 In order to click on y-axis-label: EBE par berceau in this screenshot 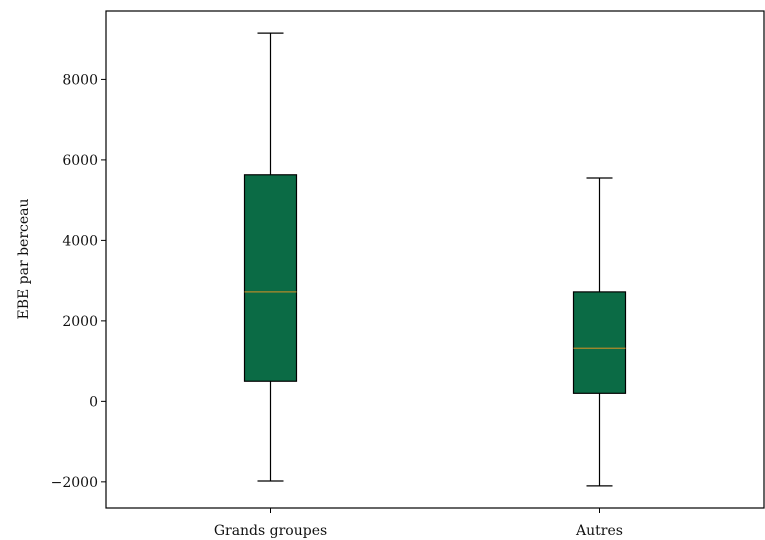, I will do `click(24, 258)`.